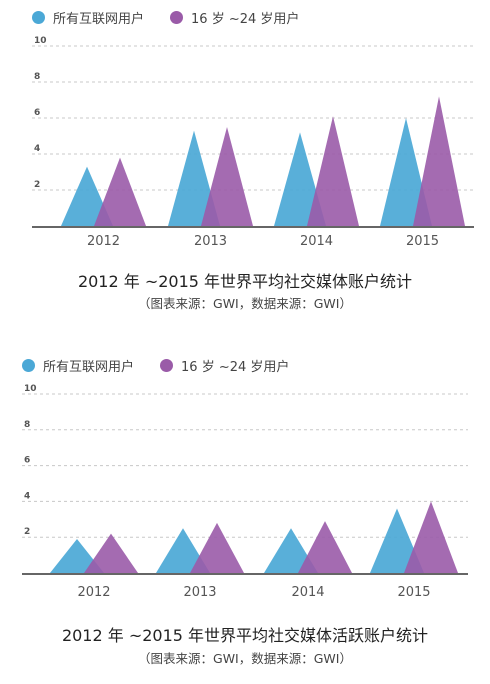 Image resolution: width=490 pixels, height=684 pixels. I want to click on triangle-all-users, so click(194, 178).